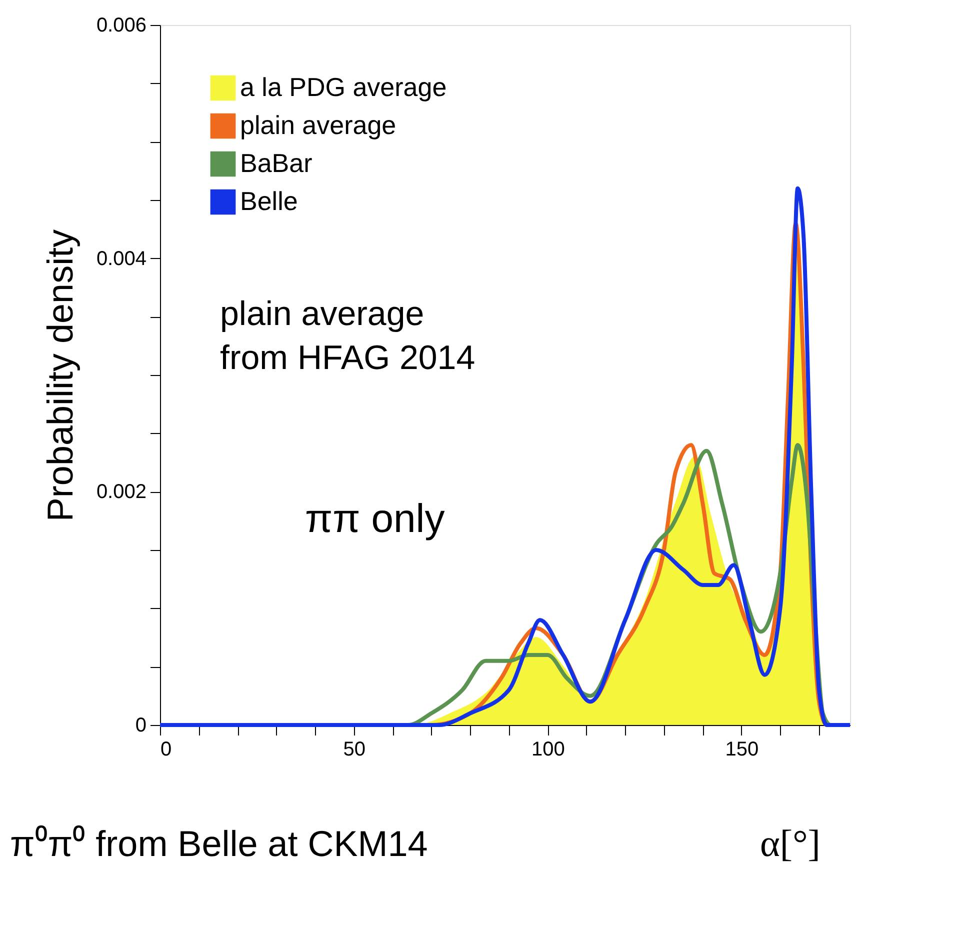 This screenshot has width=975, height=947. What do you see at coordinates (59, 375) in the screenshot?
I see `y-axis-title: Probability density` at bounding box center [59, 375].